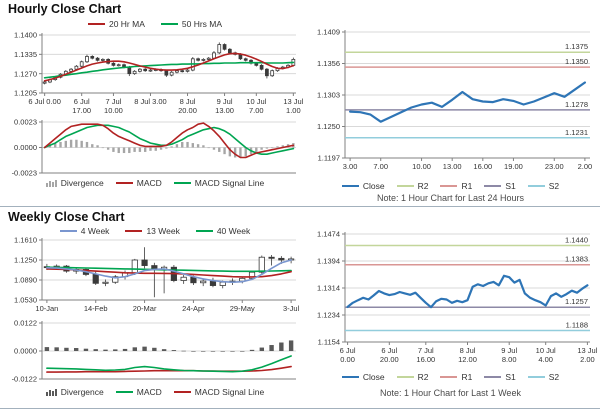 The width and height of the screenshot is (600, 413). I want to click on y-tick-label: 0.0122, so click(25, 323).